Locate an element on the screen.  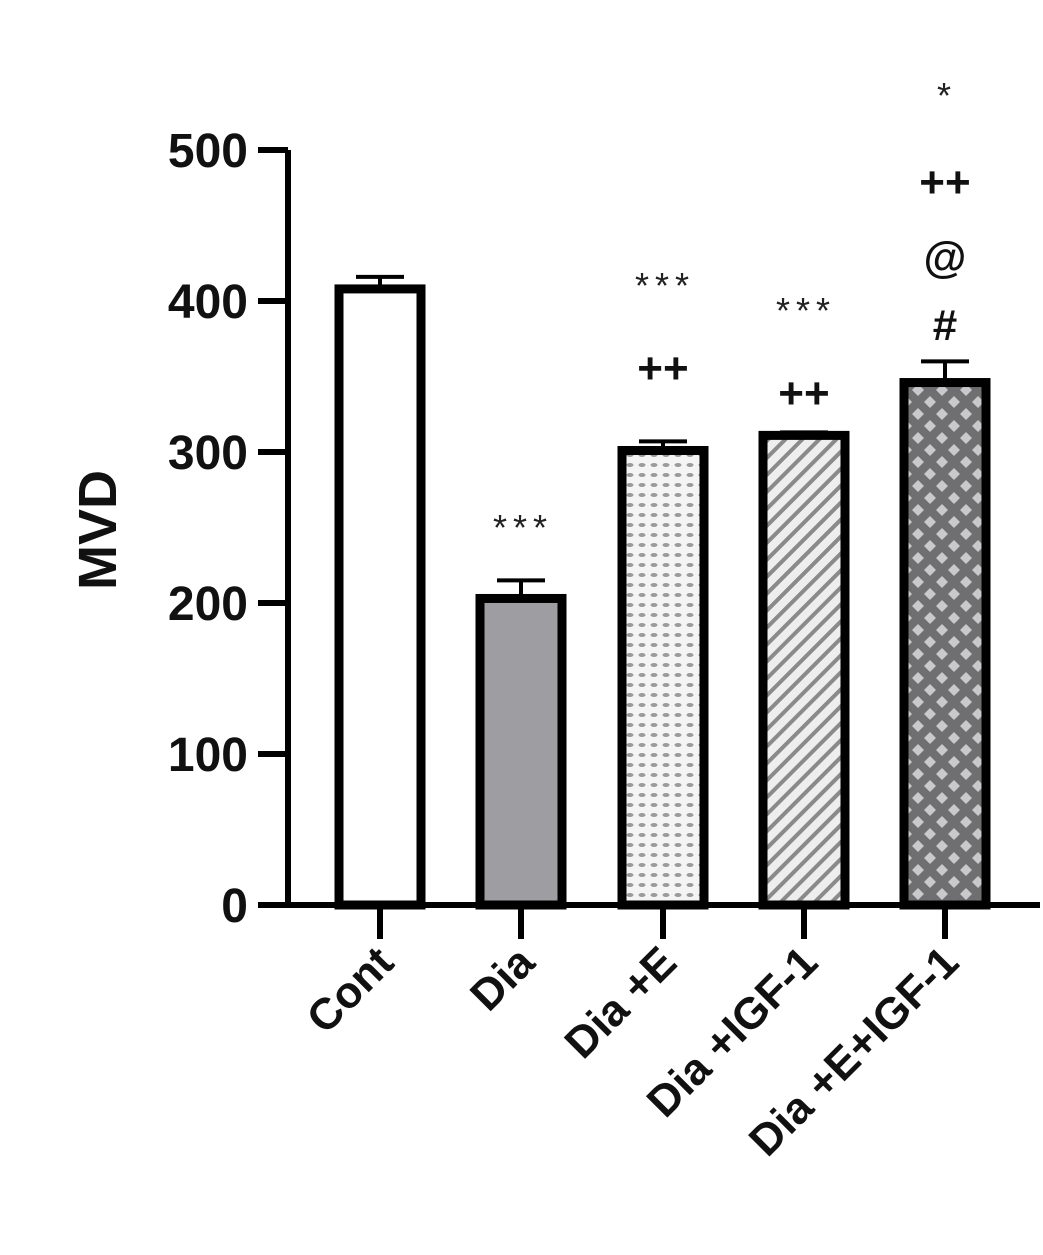
significance-mark: @ is located at coordinates (945, 257).